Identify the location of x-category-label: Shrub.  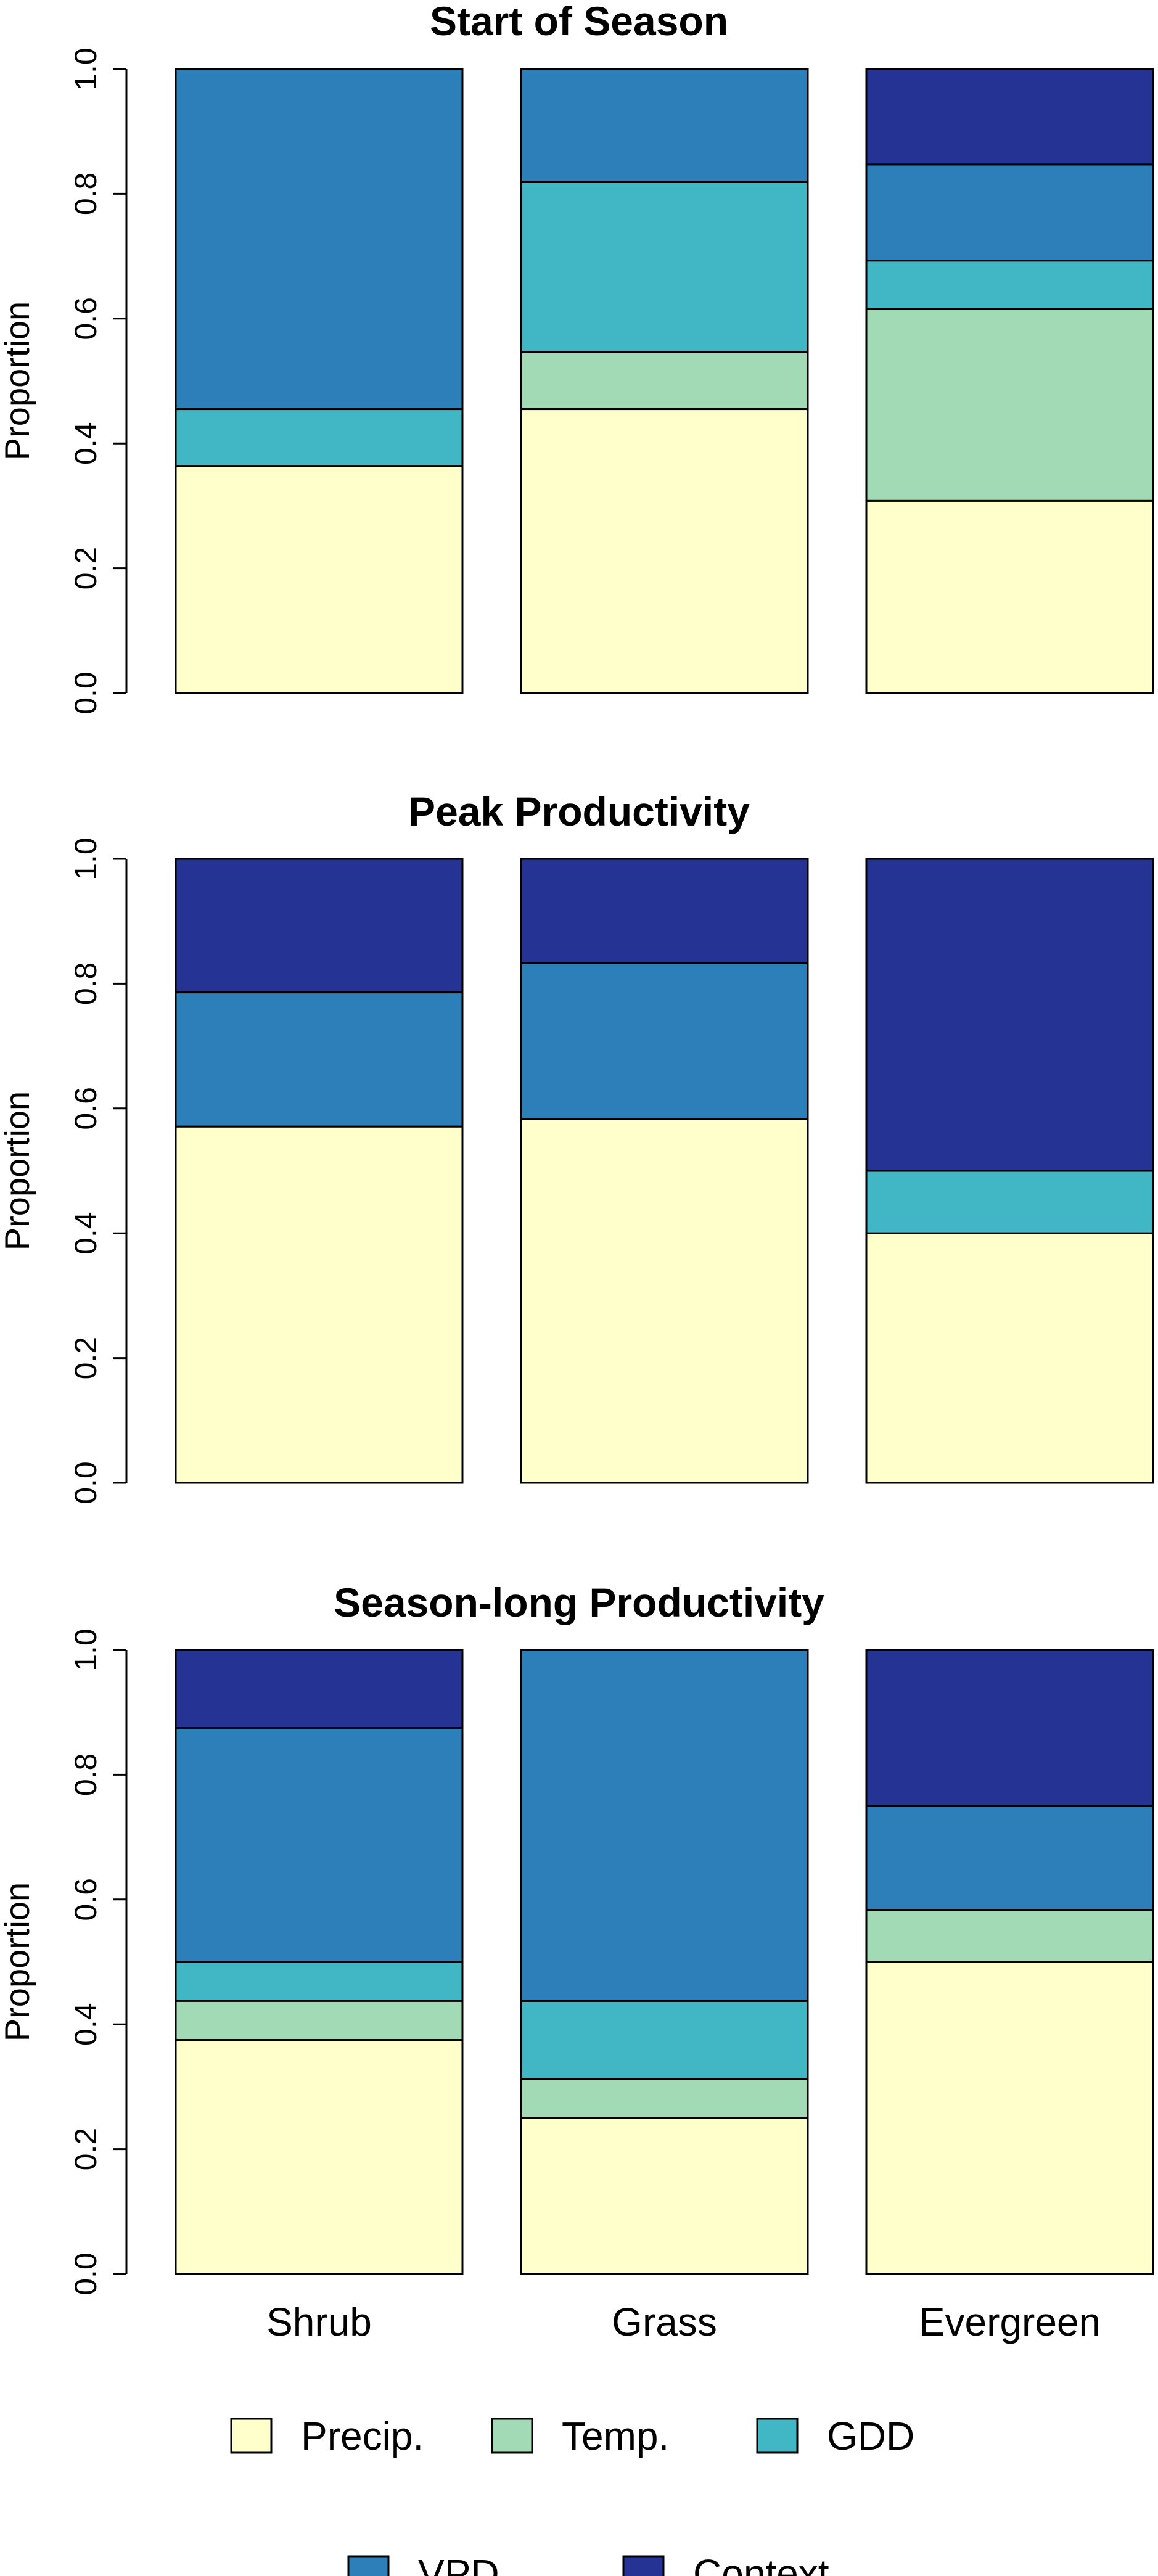
(319, 2322).